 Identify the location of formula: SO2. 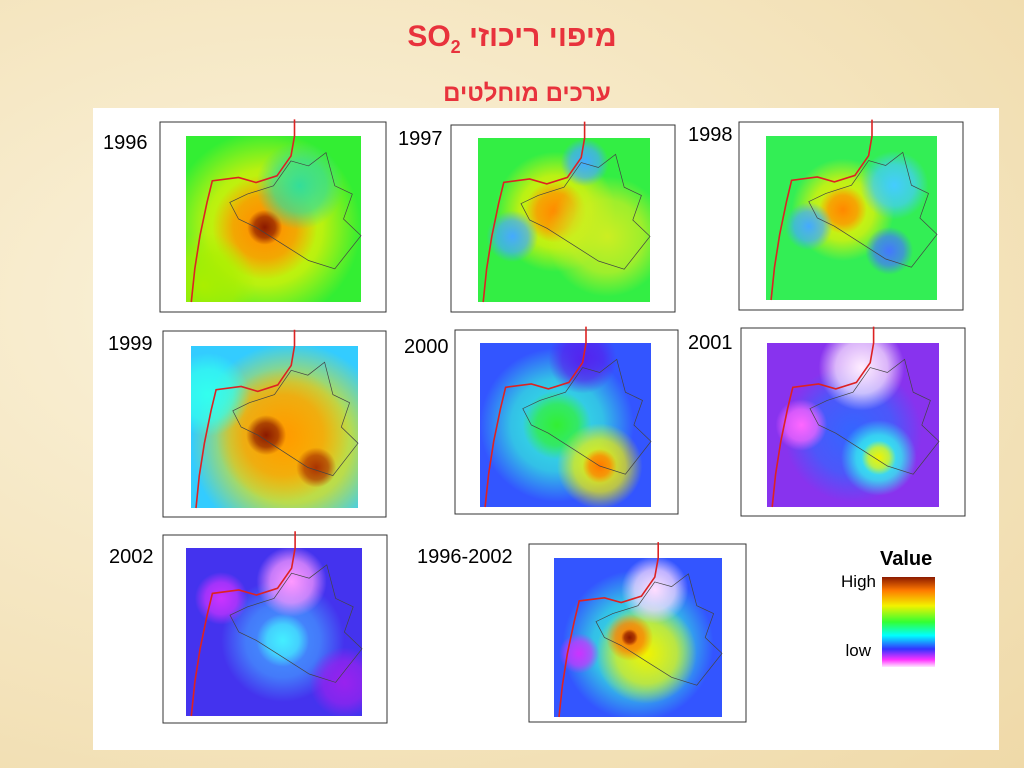
(433, 38).